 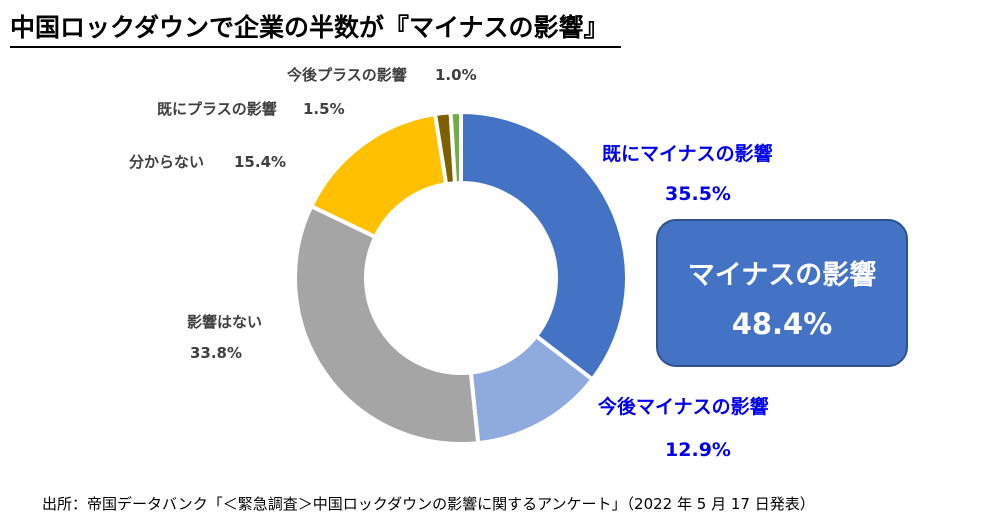 What do you see at coordinates (315, 28) in the screenshot?
I see `chart-title: 中国ロックダウンで企業の半数が『マイナスの影響』` at bounding box center [315, 28].